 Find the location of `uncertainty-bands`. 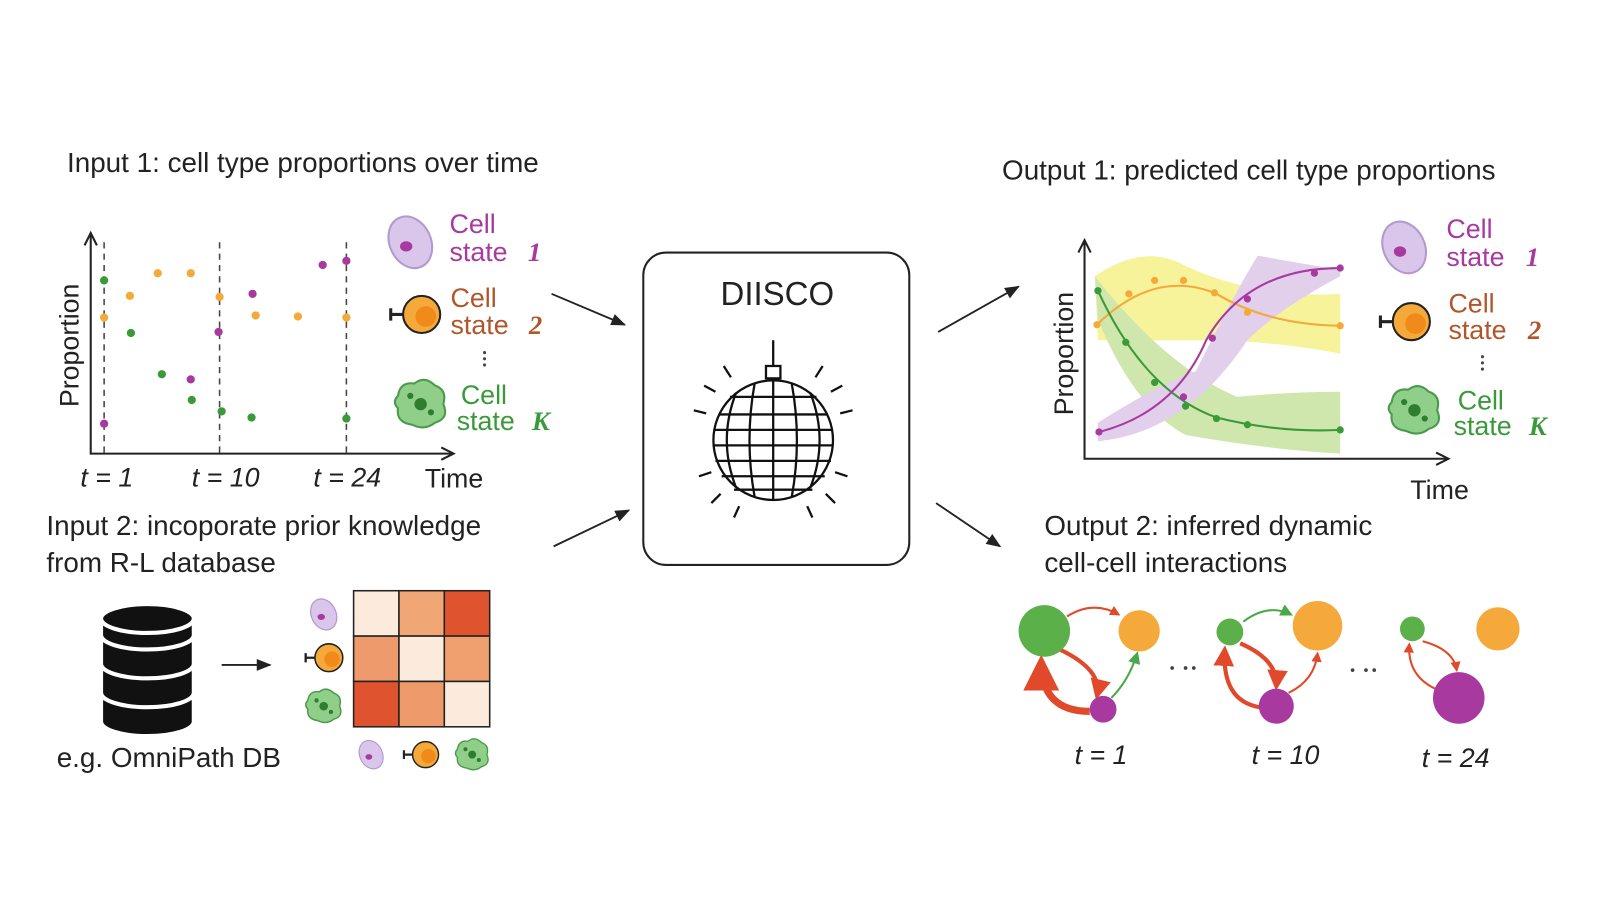

uncertainty-bands is located at coordinates (1217, 354).